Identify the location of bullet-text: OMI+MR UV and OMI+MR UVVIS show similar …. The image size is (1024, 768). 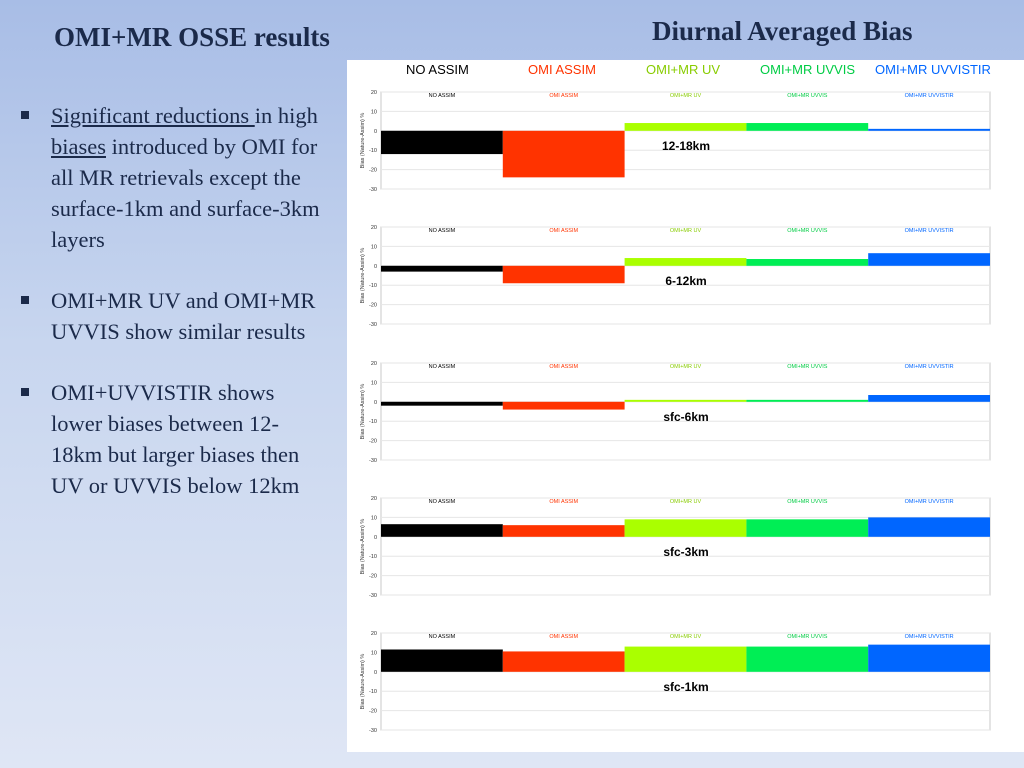
(183, 316).